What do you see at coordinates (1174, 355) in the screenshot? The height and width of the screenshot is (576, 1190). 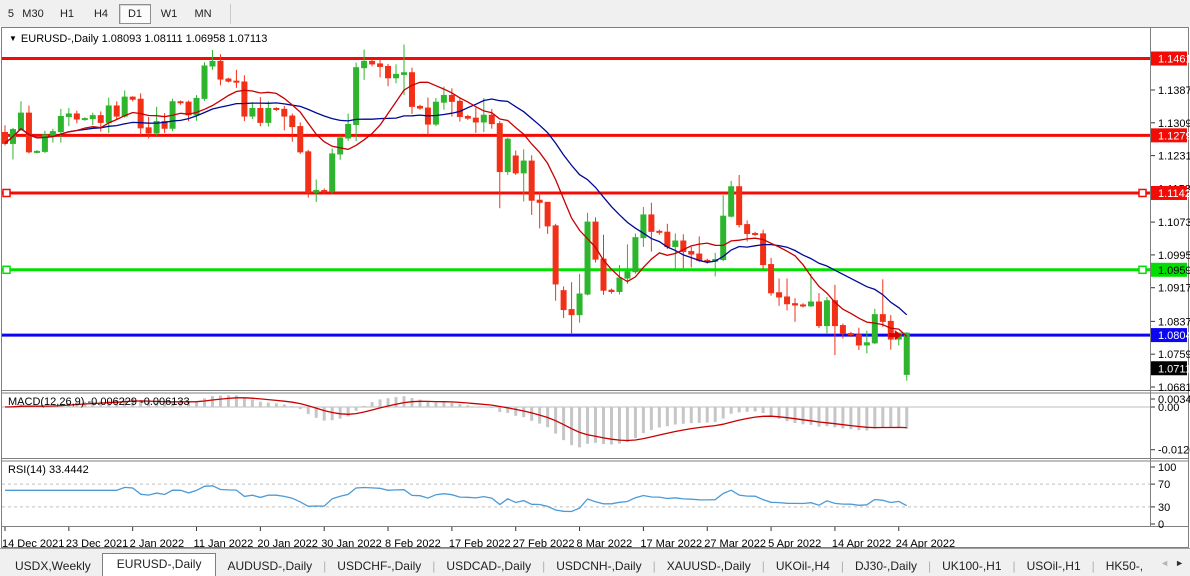 I see `price-axis-label: 1.07590` at bounding box center [1174, 355].